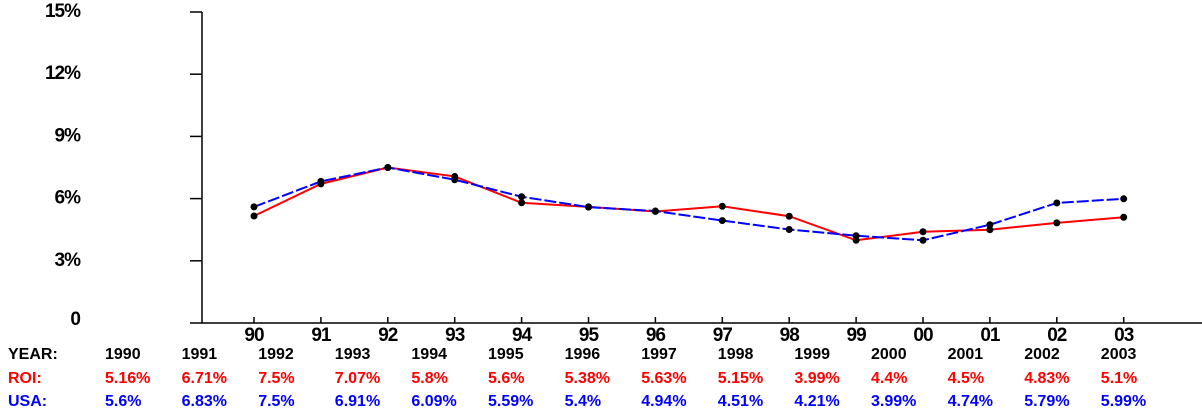 The image size is (1202, 418). I want to click on series-line, so click(688, 204).